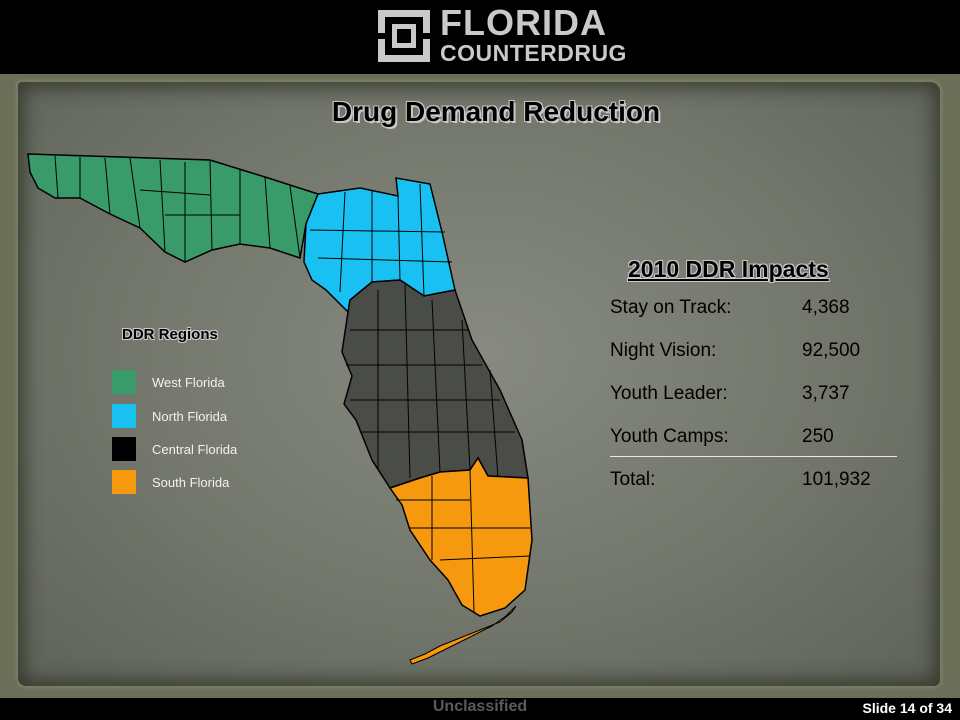  I want to click on slide-number: Slide 14 of 34, so click(907, 708).